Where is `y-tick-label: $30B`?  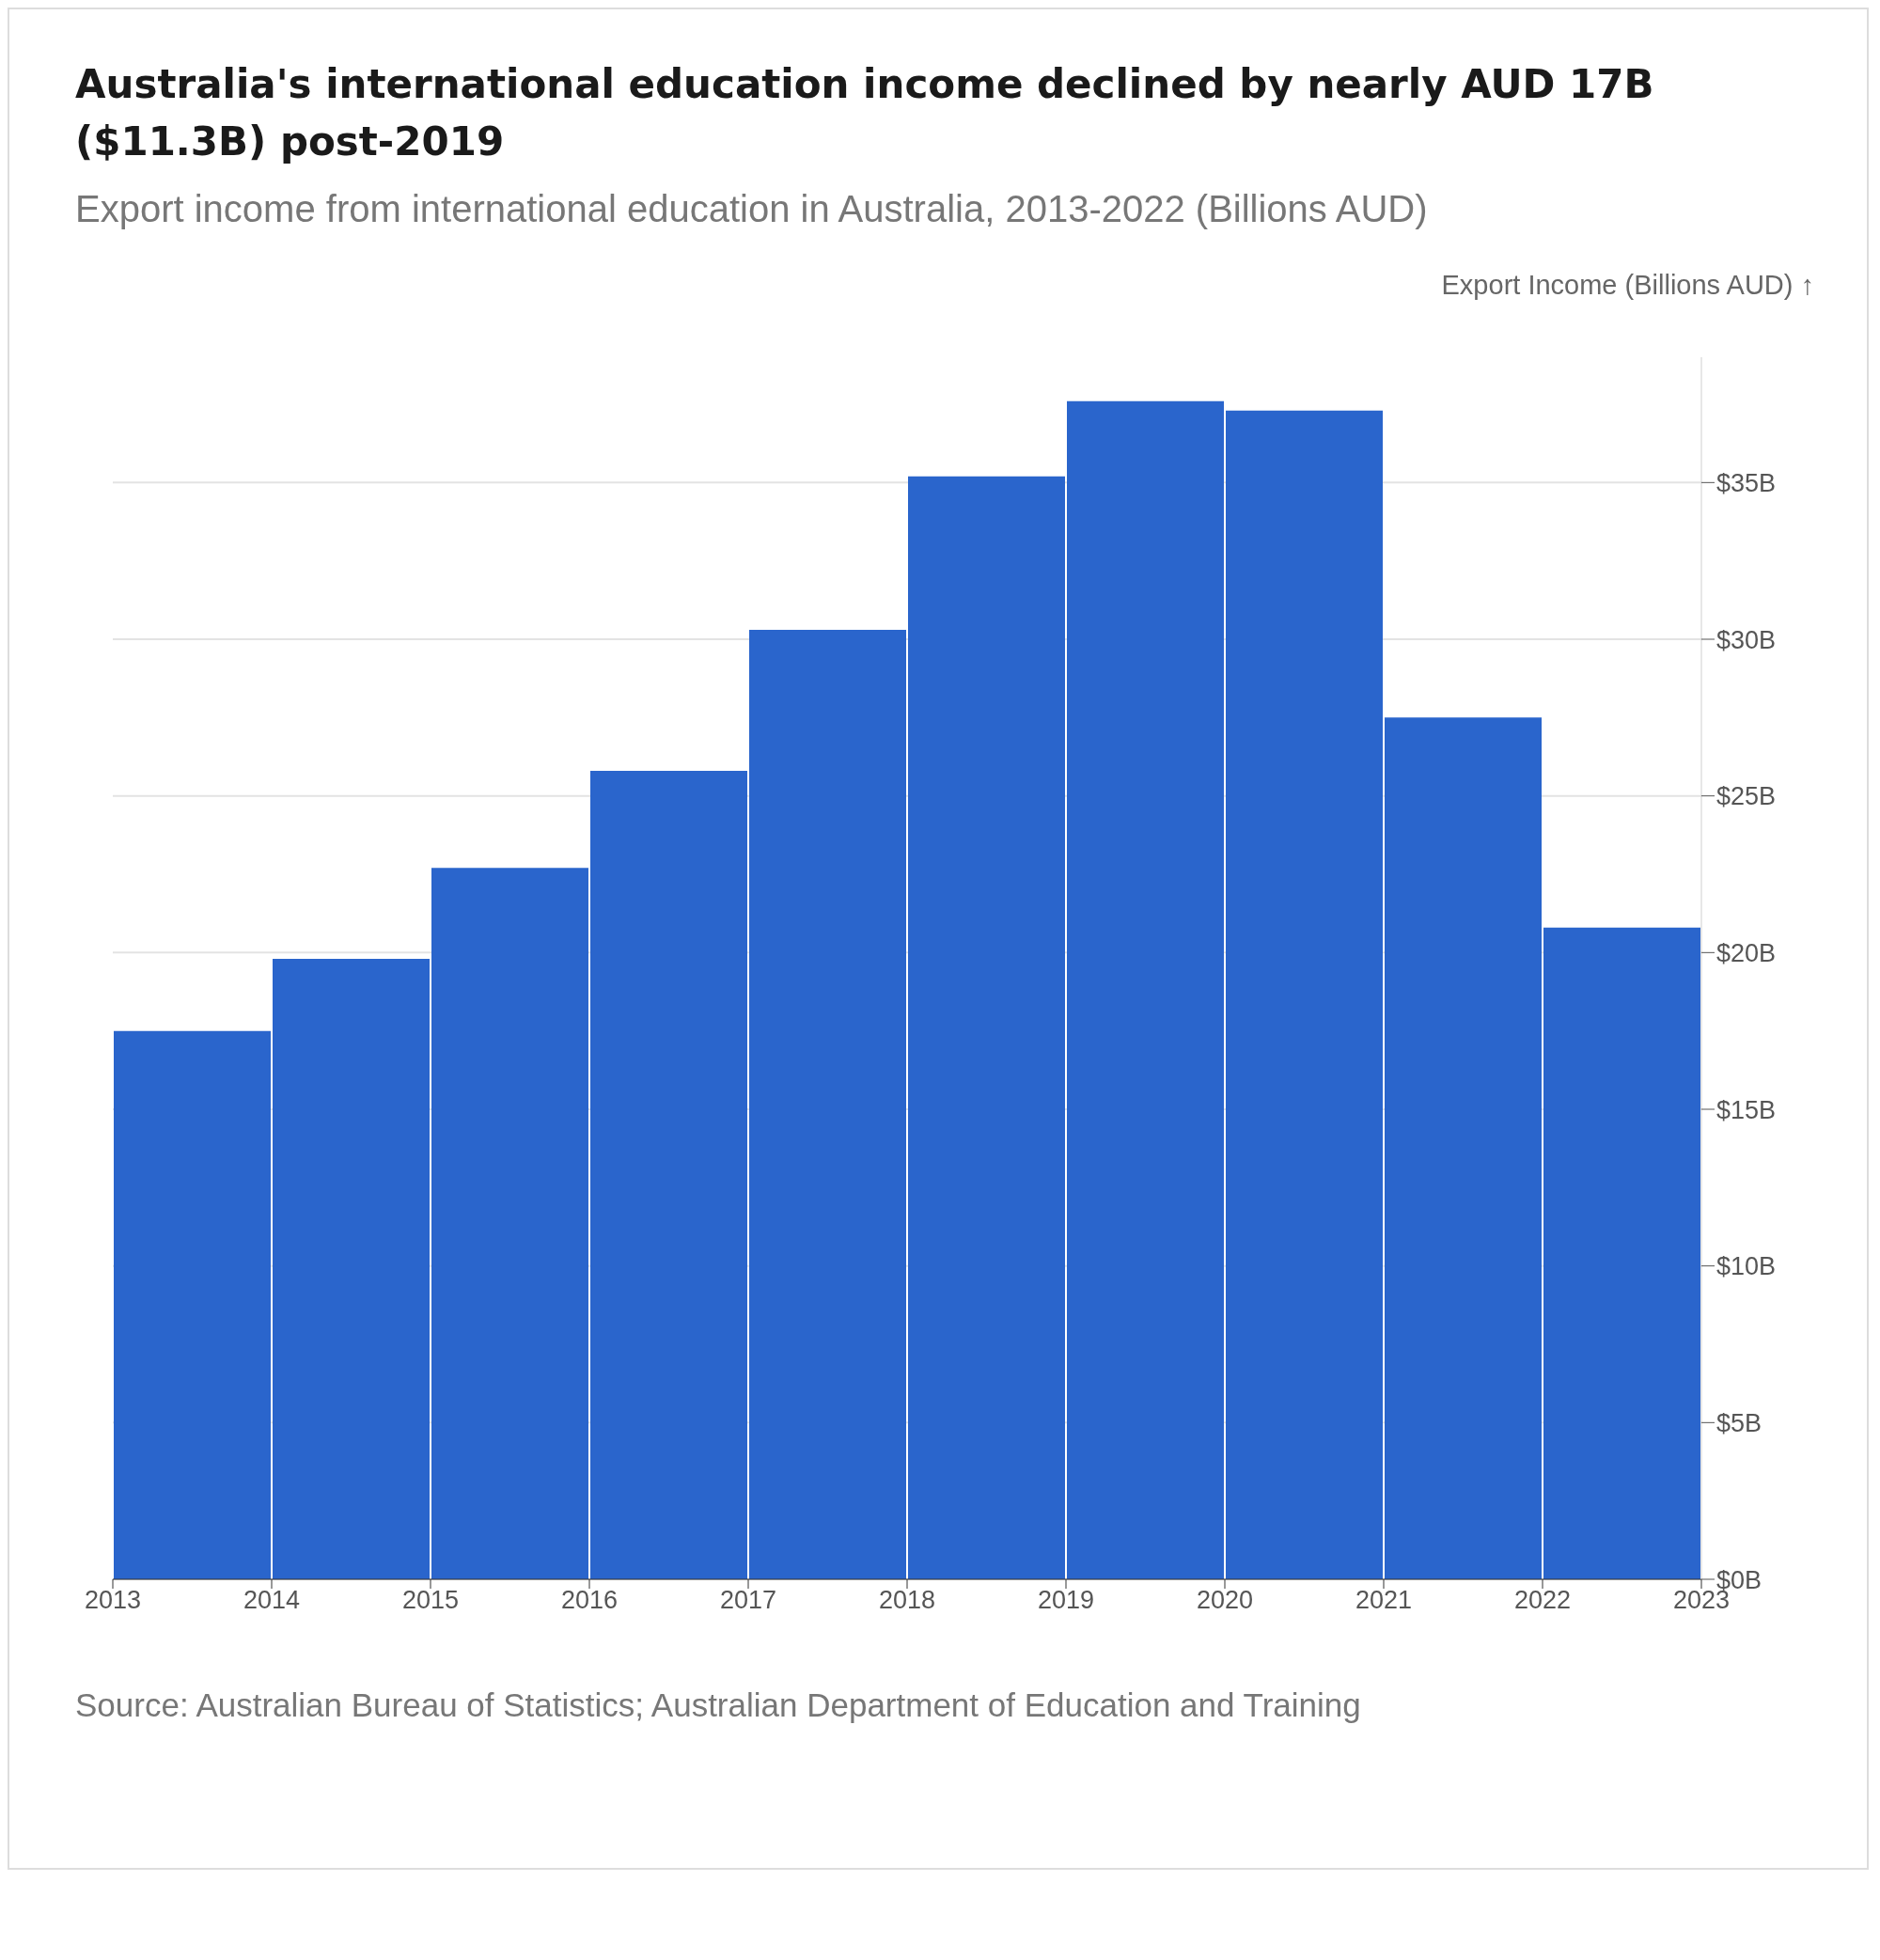 y-tick-label: $30B is located at coordinates (1746, 639).